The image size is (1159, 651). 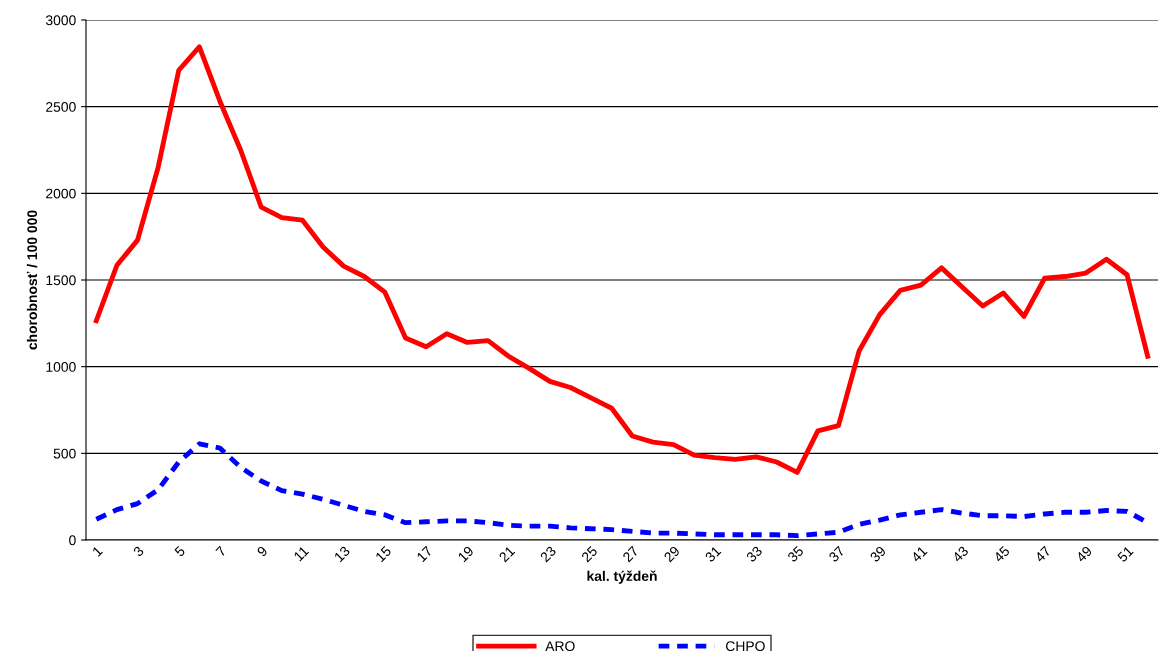 What do you see at coordinates (919, 554) in the screenshot?
I see `x-tick-label: 41` at bounding box center [919, 554].